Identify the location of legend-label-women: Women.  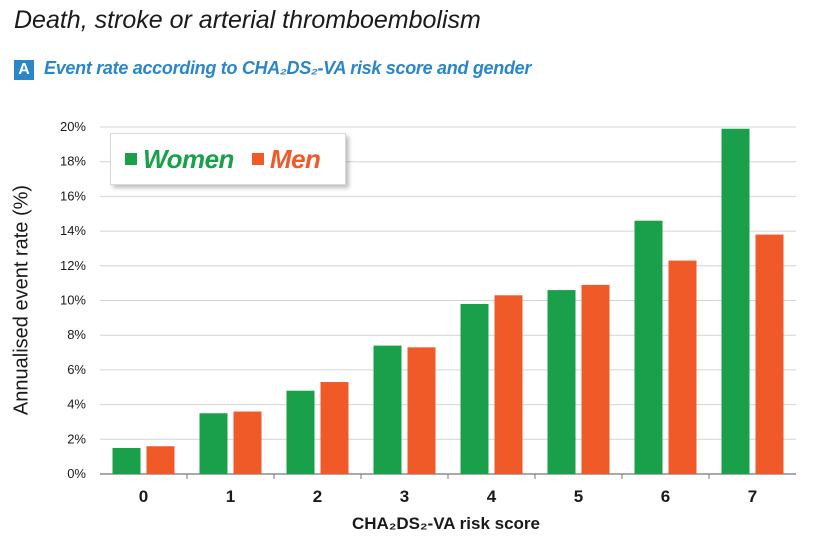
(188, 158).